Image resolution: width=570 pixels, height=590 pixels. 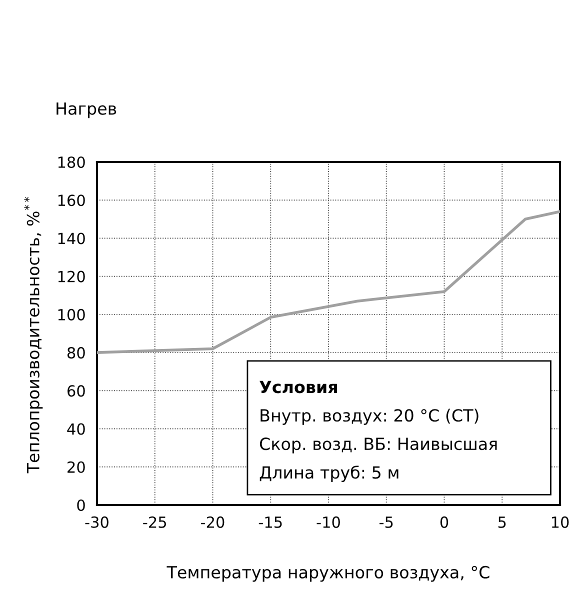 What do you see at coordinates (154, 522) in the screenshot?
I see `x-tick-label: -25` at bounding box center [154, 522].